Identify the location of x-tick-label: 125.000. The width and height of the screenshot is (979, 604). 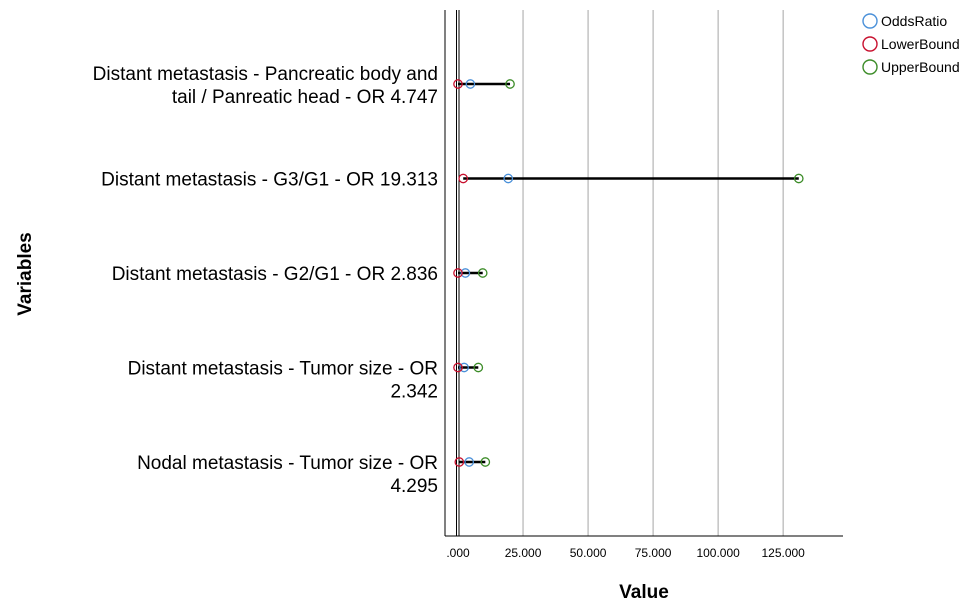
(783, 553).